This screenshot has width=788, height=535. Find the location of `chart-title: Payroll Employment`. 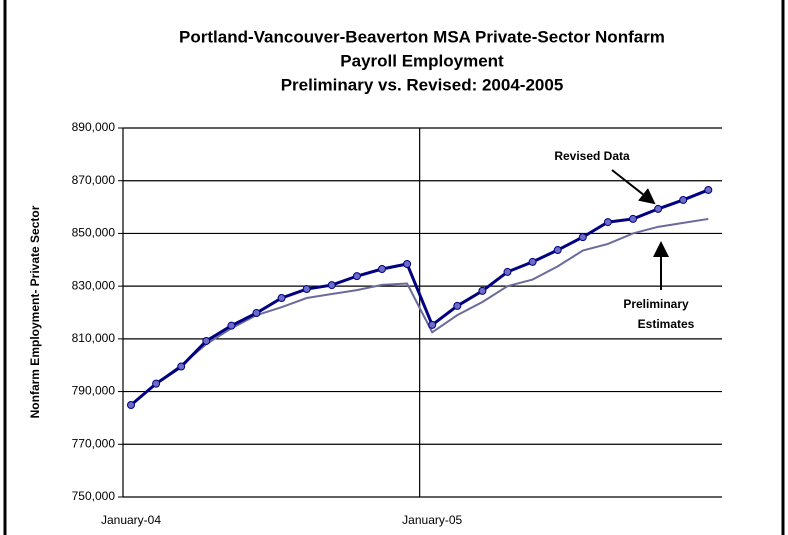

chart-title: Payroll Employment is located at coordinates (422, 60).